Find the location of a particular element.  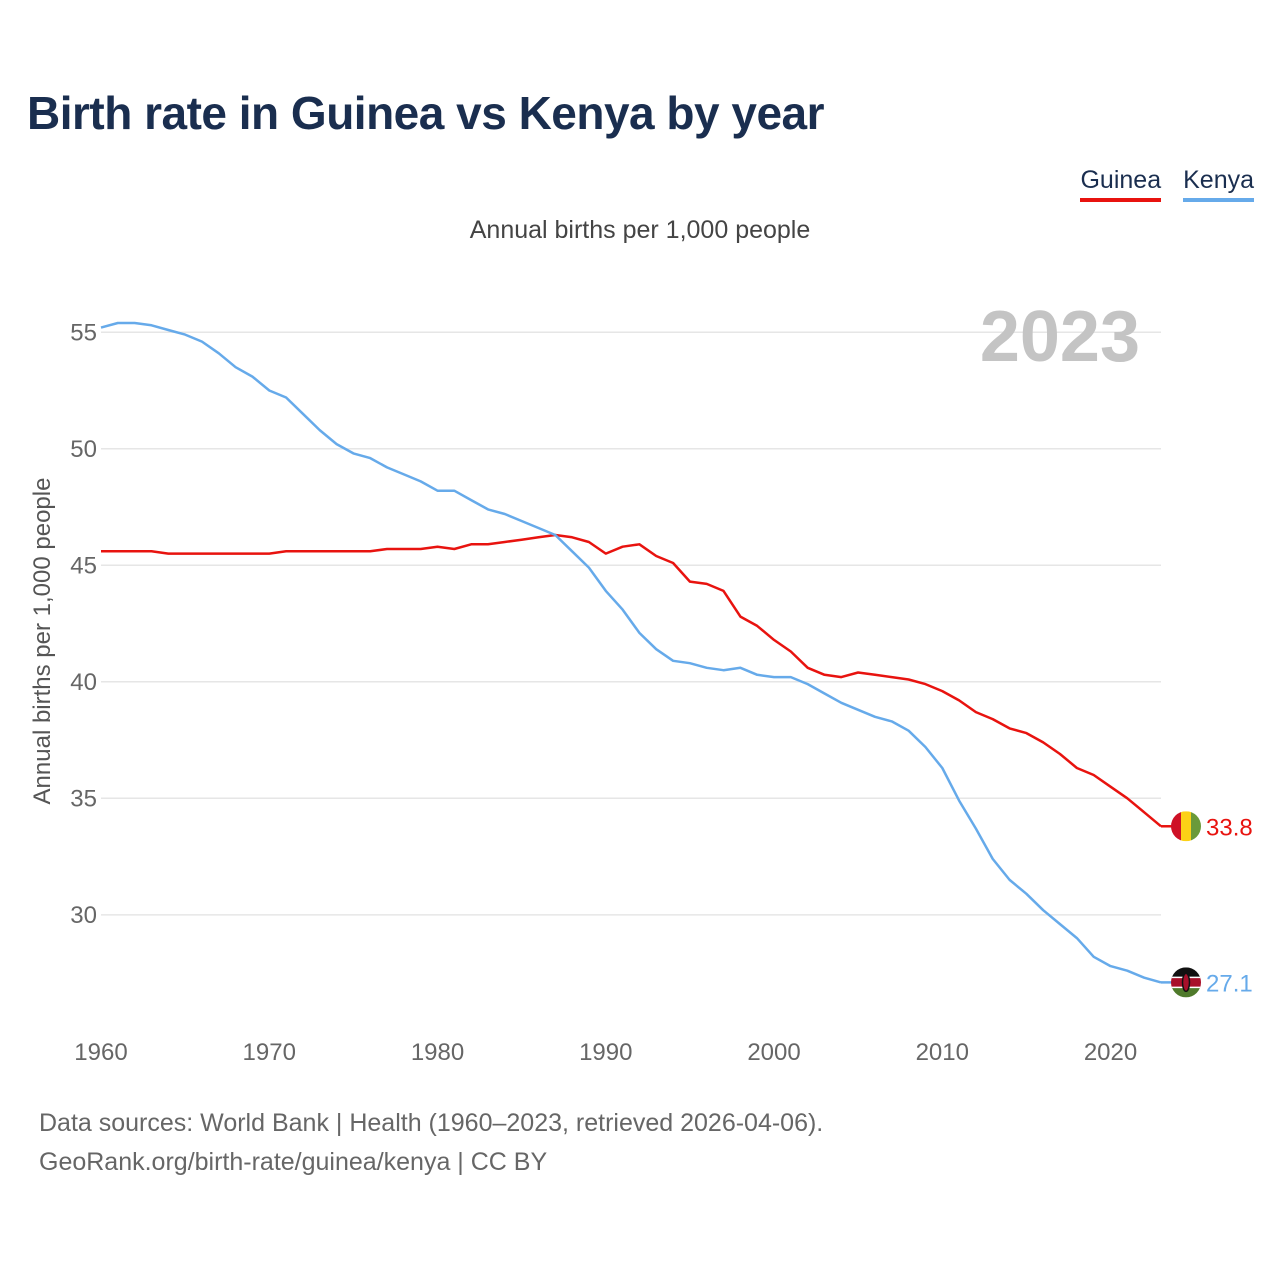

flag-shield is located at coordinates (1186, 982).